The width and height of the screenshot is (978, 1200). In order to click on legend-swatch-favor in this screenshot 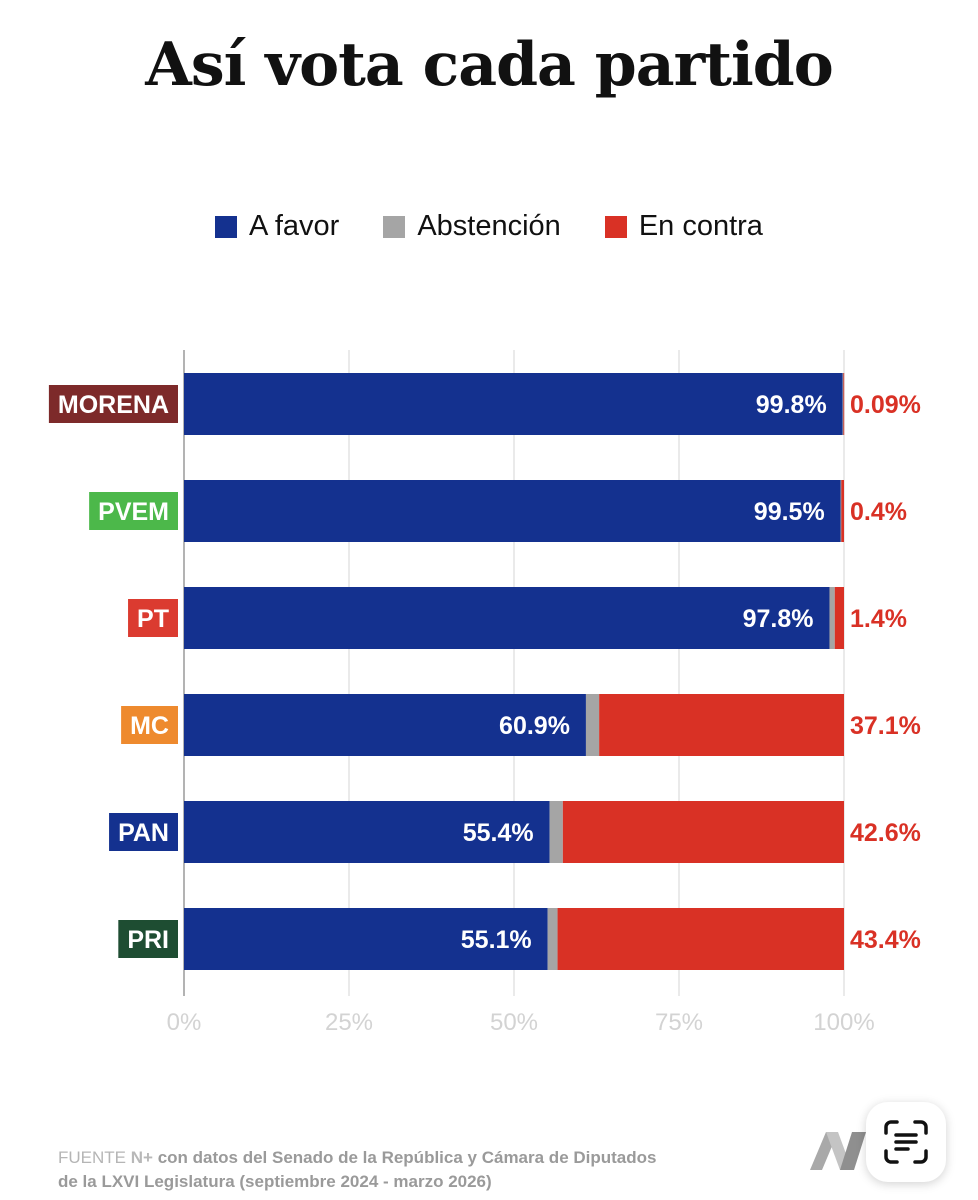, I will do `click(226, 226)`.